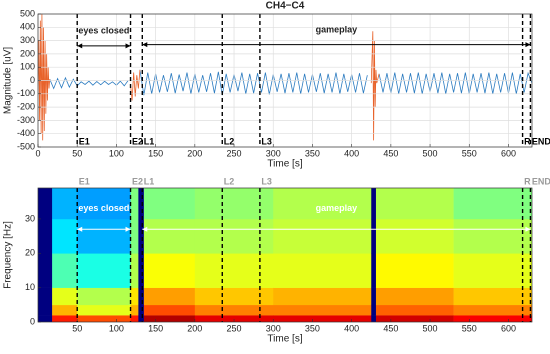 Image resolution: width=550 pixels, height=354 pixels. Describe the element at coordinates (26, 120) in the screenshot. I see `y-tick-label: -300` at that location.